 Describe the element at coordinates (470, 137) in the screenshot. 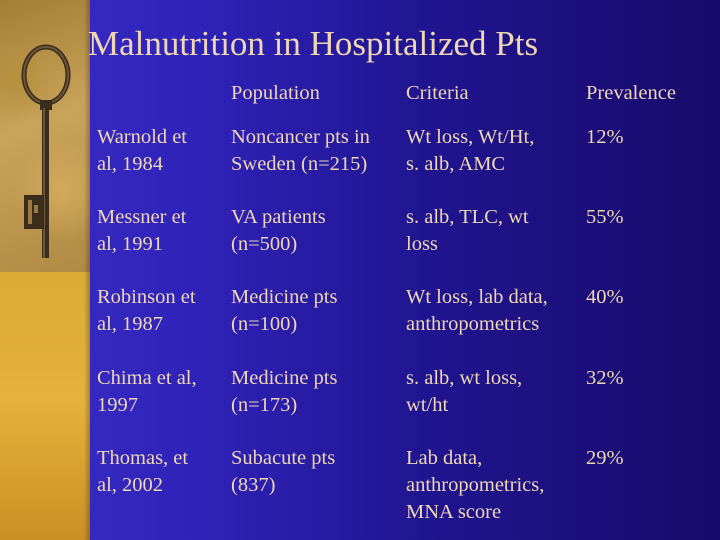

I see `criteria-cell: Wt loss, Wt/Ht,` at that location.